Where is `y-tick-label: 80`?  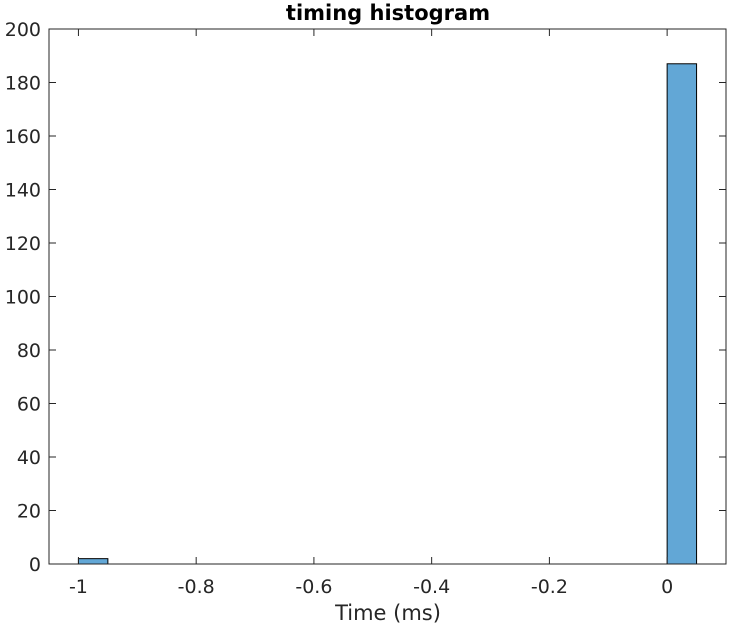 y-tick-label: 80 is located at coordinates (29, 351).